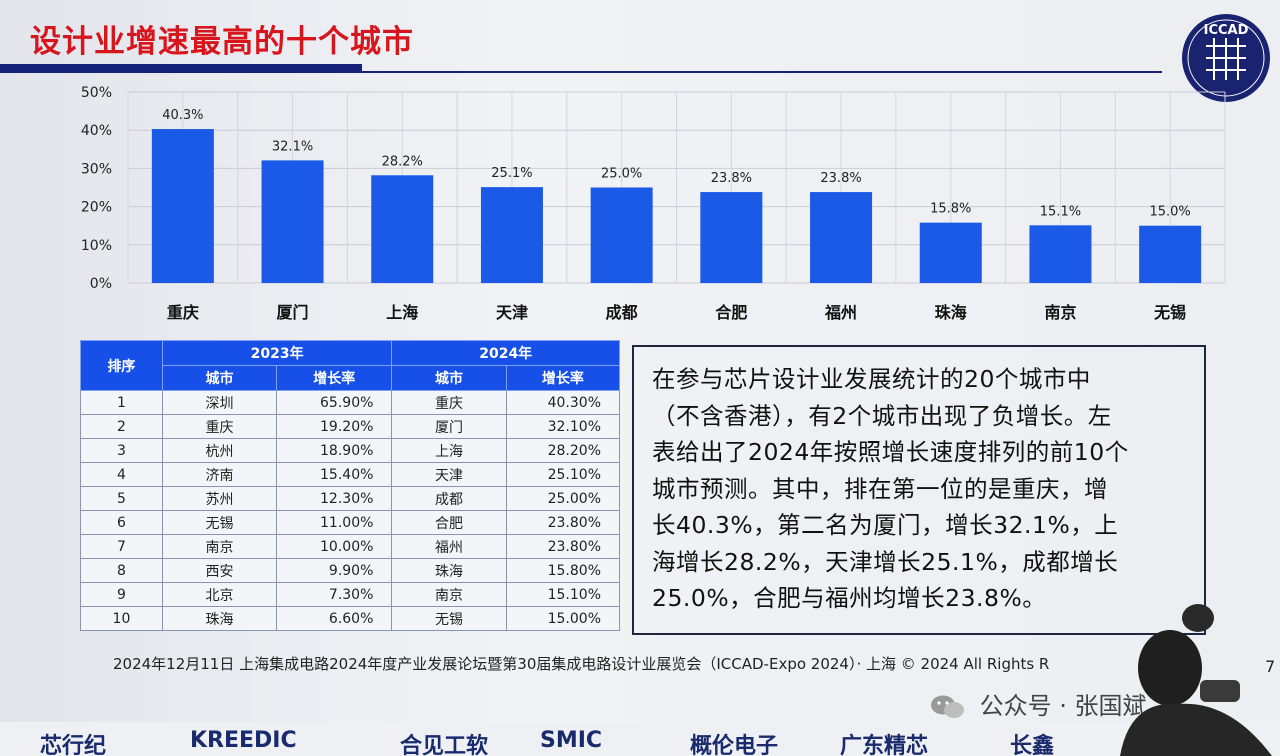 This screenshot has height=756, width=1280. Describe the element at coordinates (622, 312) in the screenshot. I see `category-label: 成都` at that location.